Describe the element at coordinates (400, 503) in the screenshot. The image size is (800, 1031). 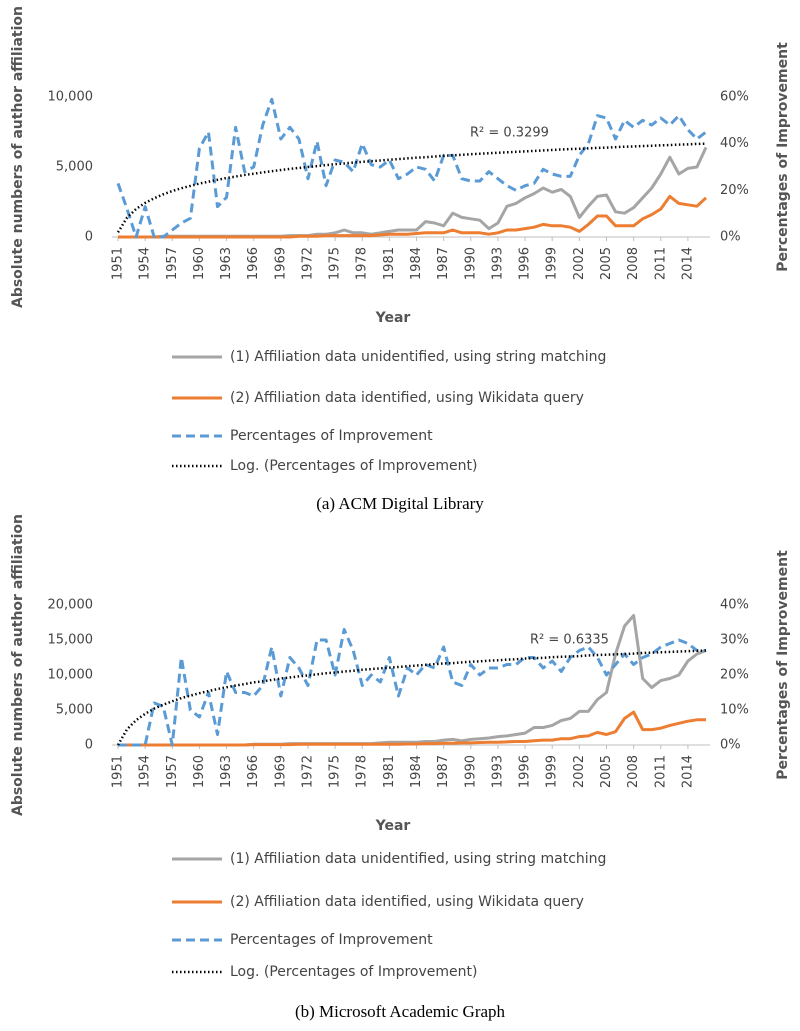
I see `caption: (a) ACM Digital Library` at that location.